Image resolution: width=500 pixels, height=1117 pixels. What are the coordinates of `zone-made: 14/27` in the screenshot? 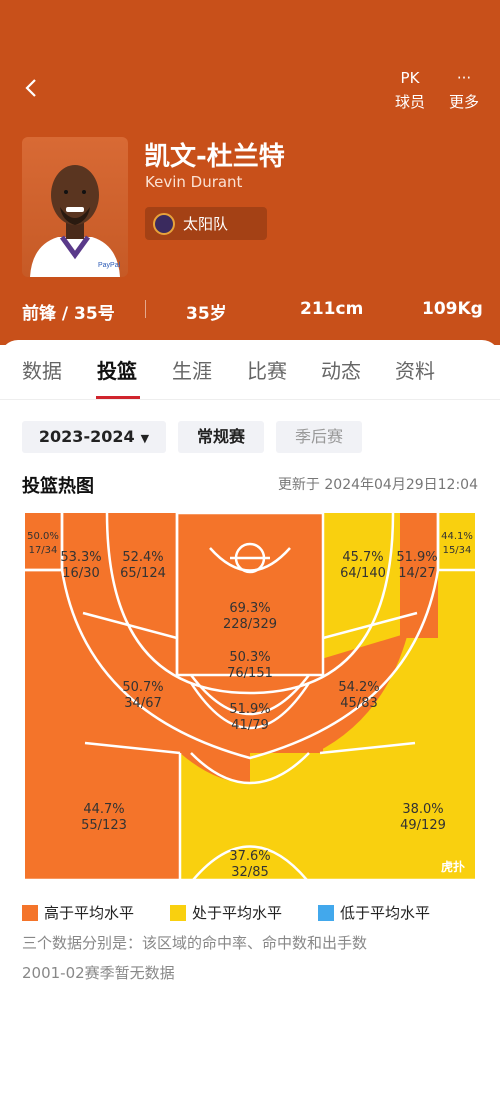 It's located at (416, 573).